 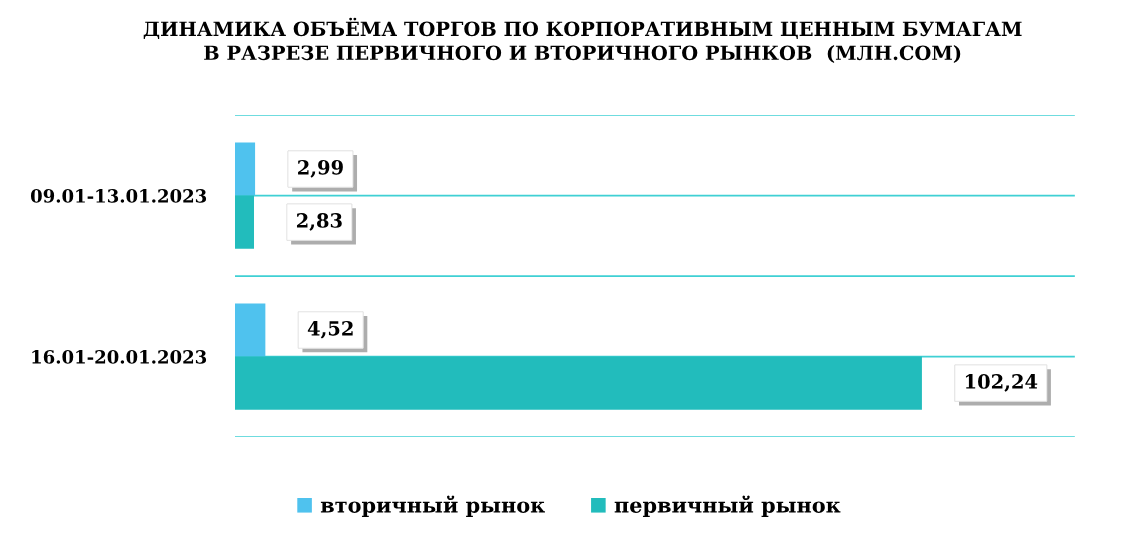 I want to click on data-label: 4,52, so click(x=330, y=329).